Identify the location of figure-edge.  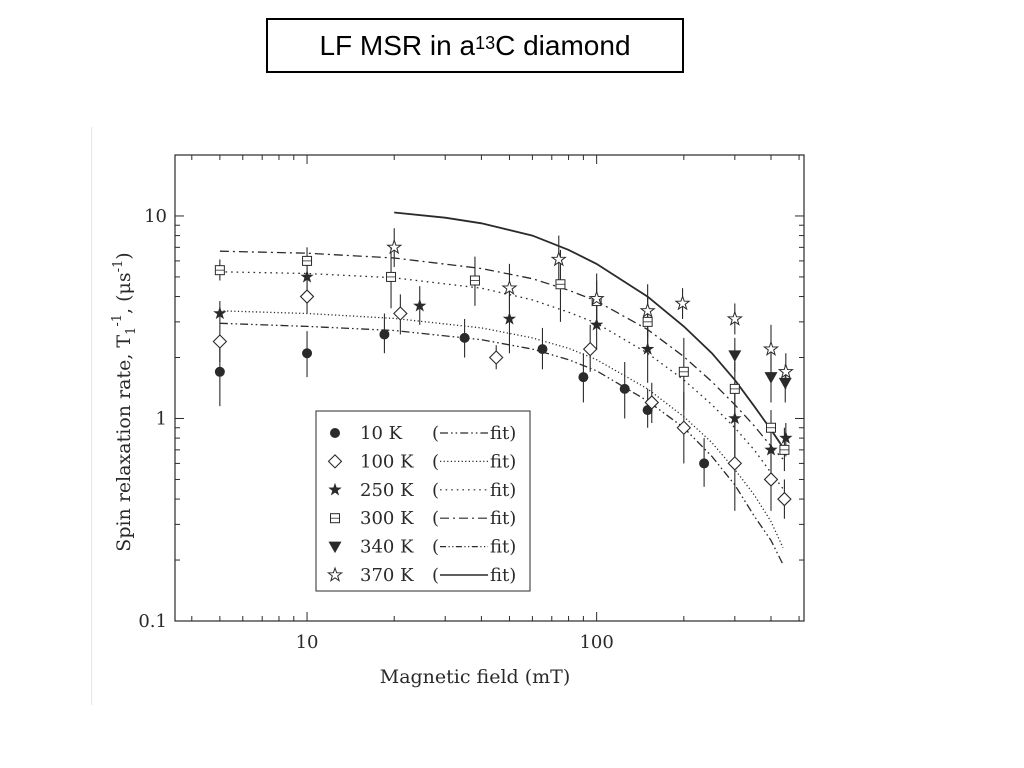
(91, 416).